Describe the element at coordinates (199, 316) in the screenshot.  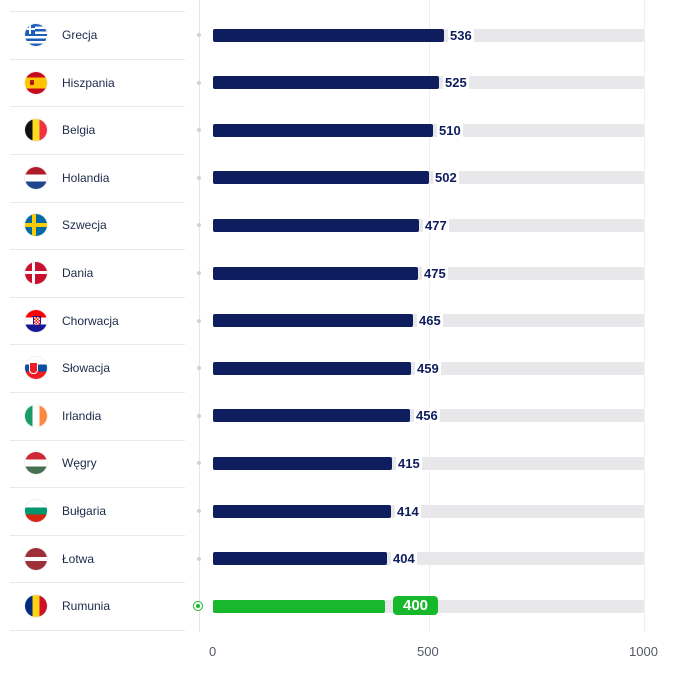
I see `axis-line` at that location.